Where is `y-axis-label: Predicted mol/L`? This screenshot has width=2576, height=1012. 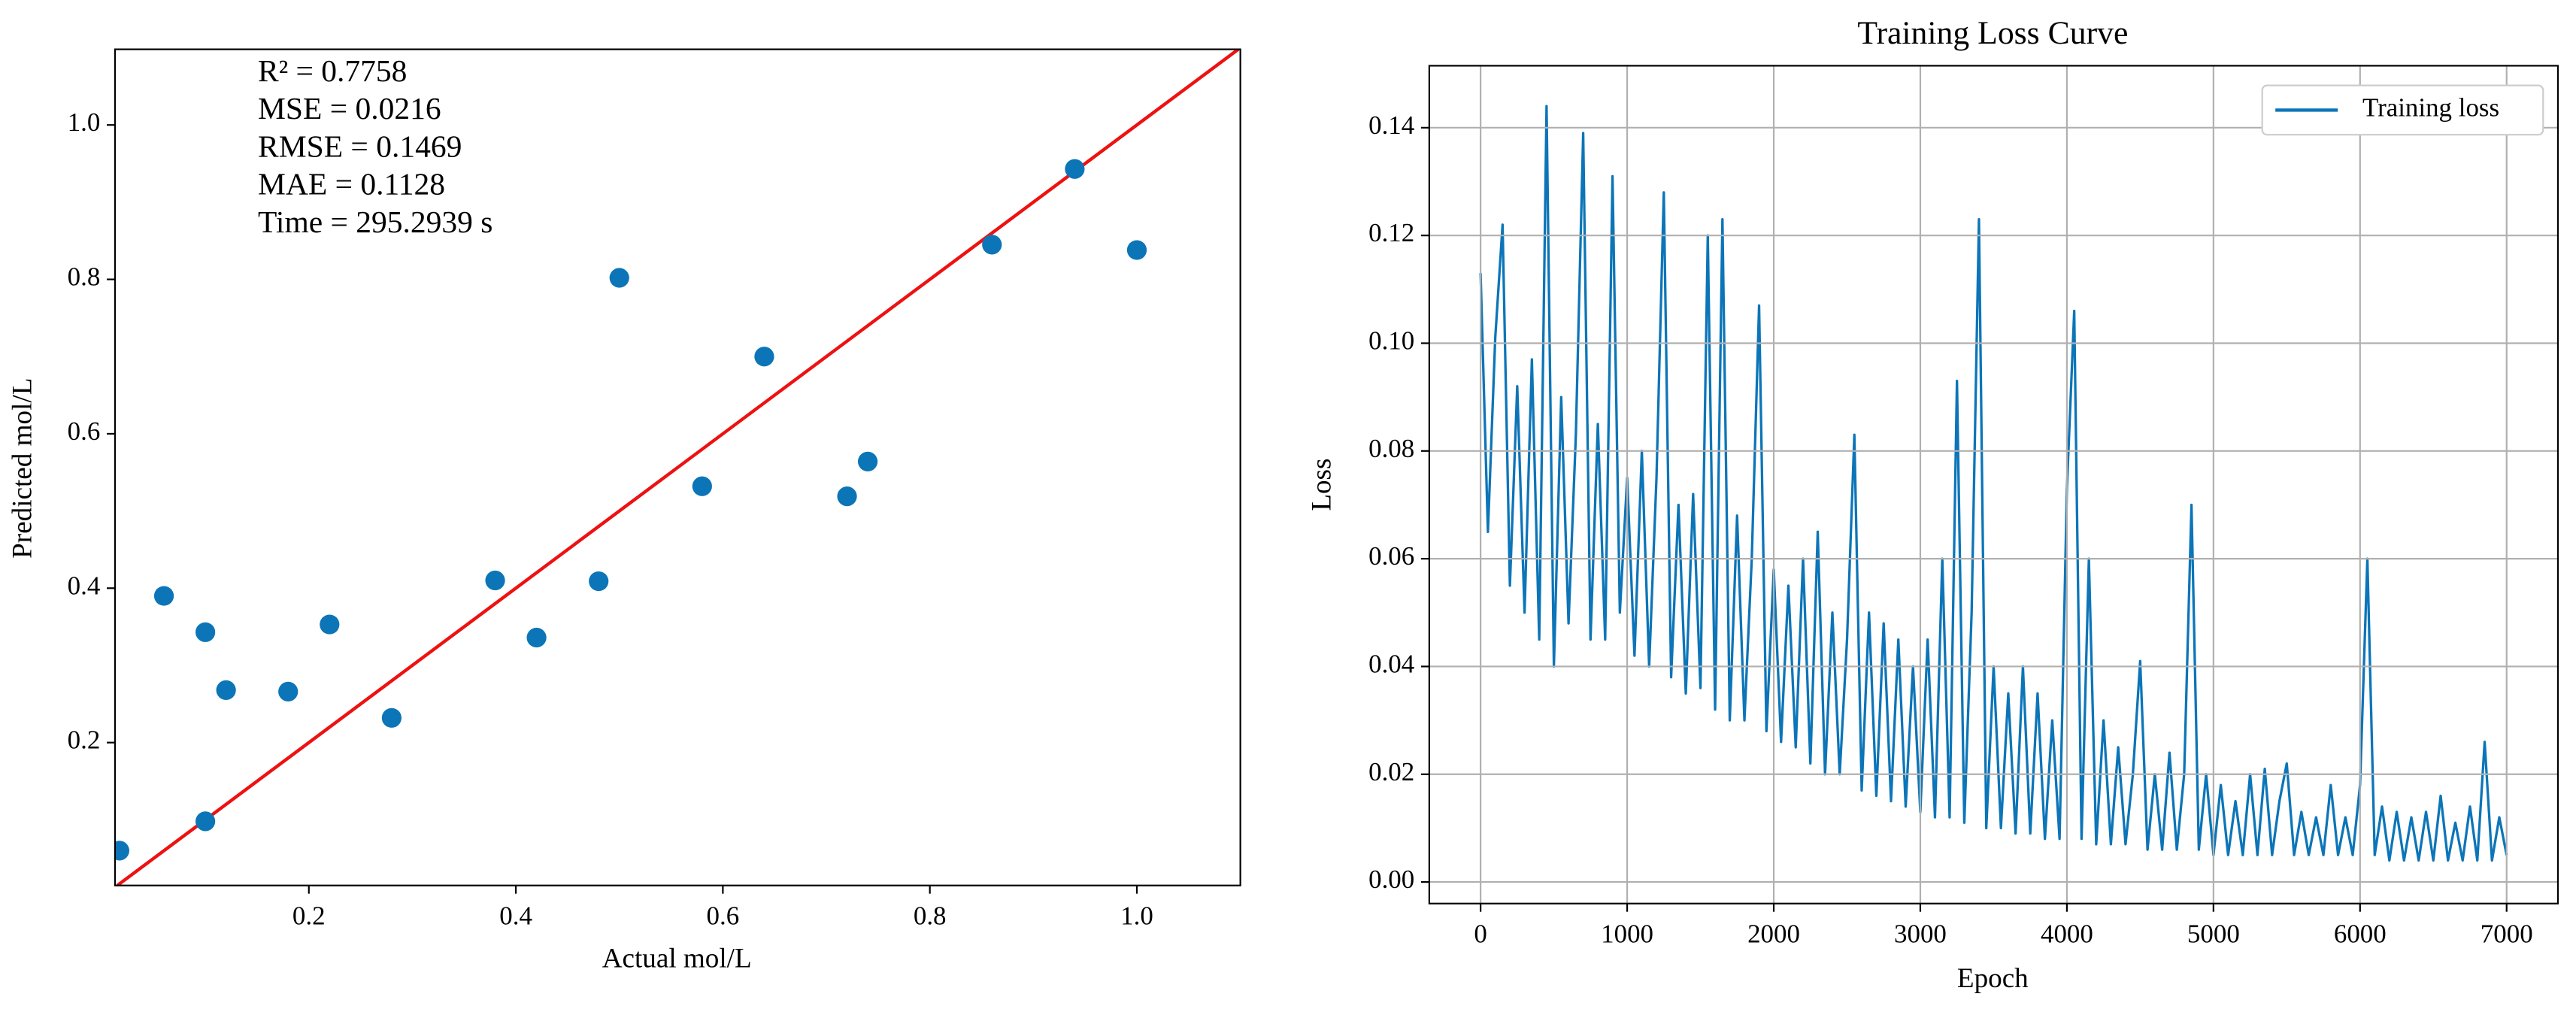 y-axis-label: Predicted mol/L is located at coordinates (22, 469).